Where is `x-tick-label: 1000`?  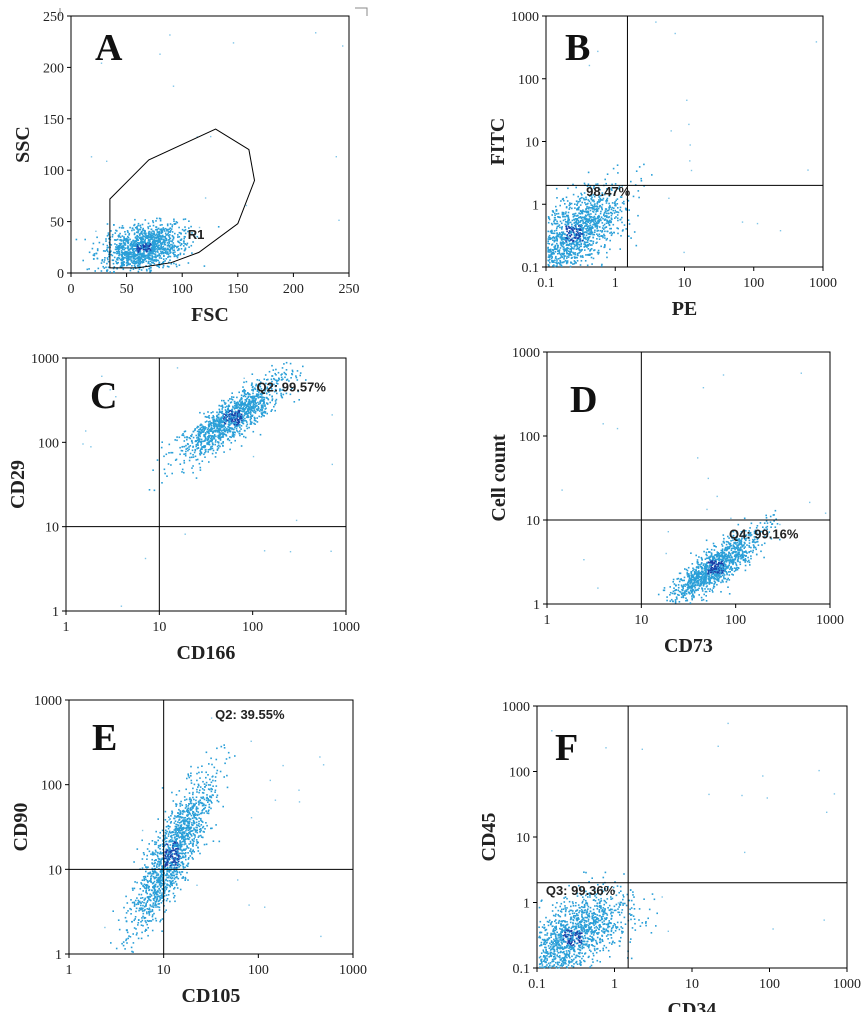
x-tick-label: 1000 is located at coordinates (346, 627).